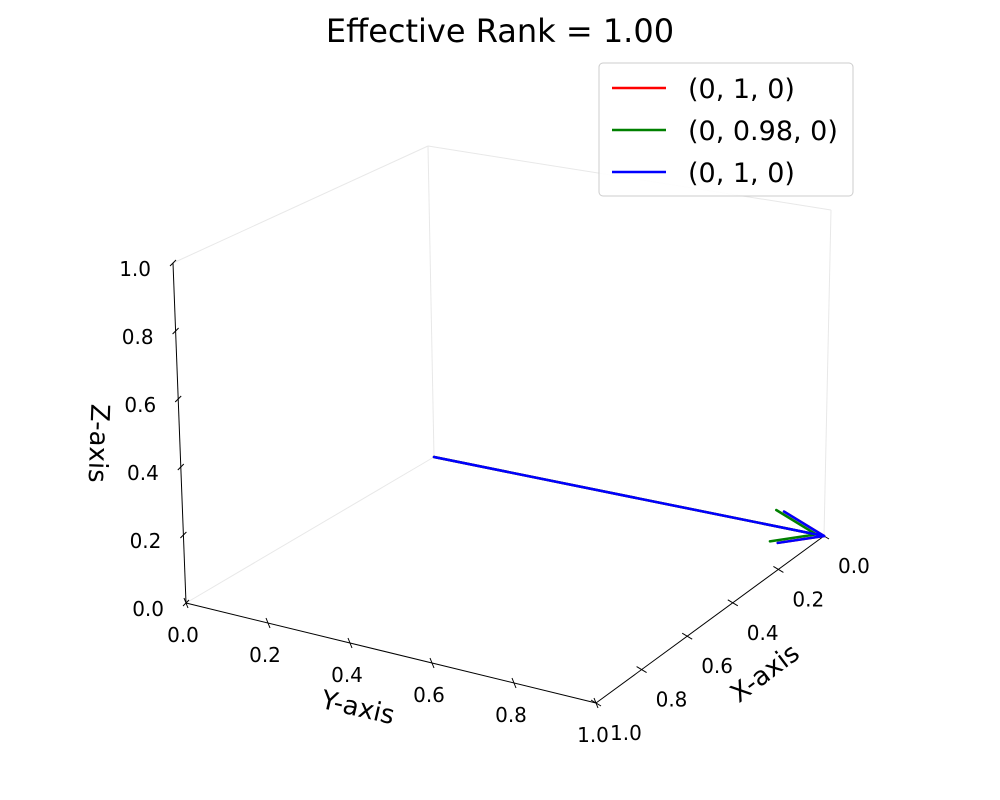  What do you see at coordinates (347, 675) in the screenshot?
I see `y-tick-label: 0.4` at bounding box center [347, 675].